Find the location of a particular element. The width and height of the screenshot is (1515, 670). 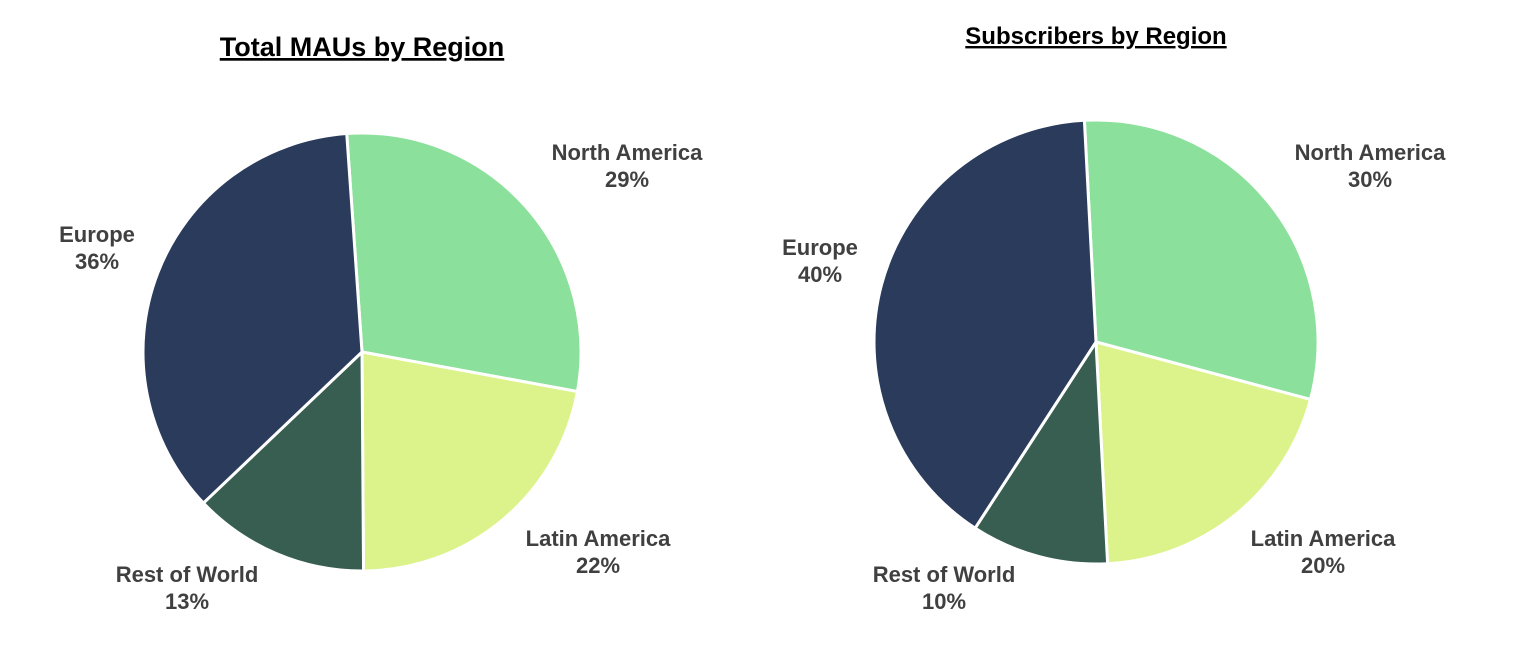

subscribers-slice-europe is located at coordinates (985, 324).